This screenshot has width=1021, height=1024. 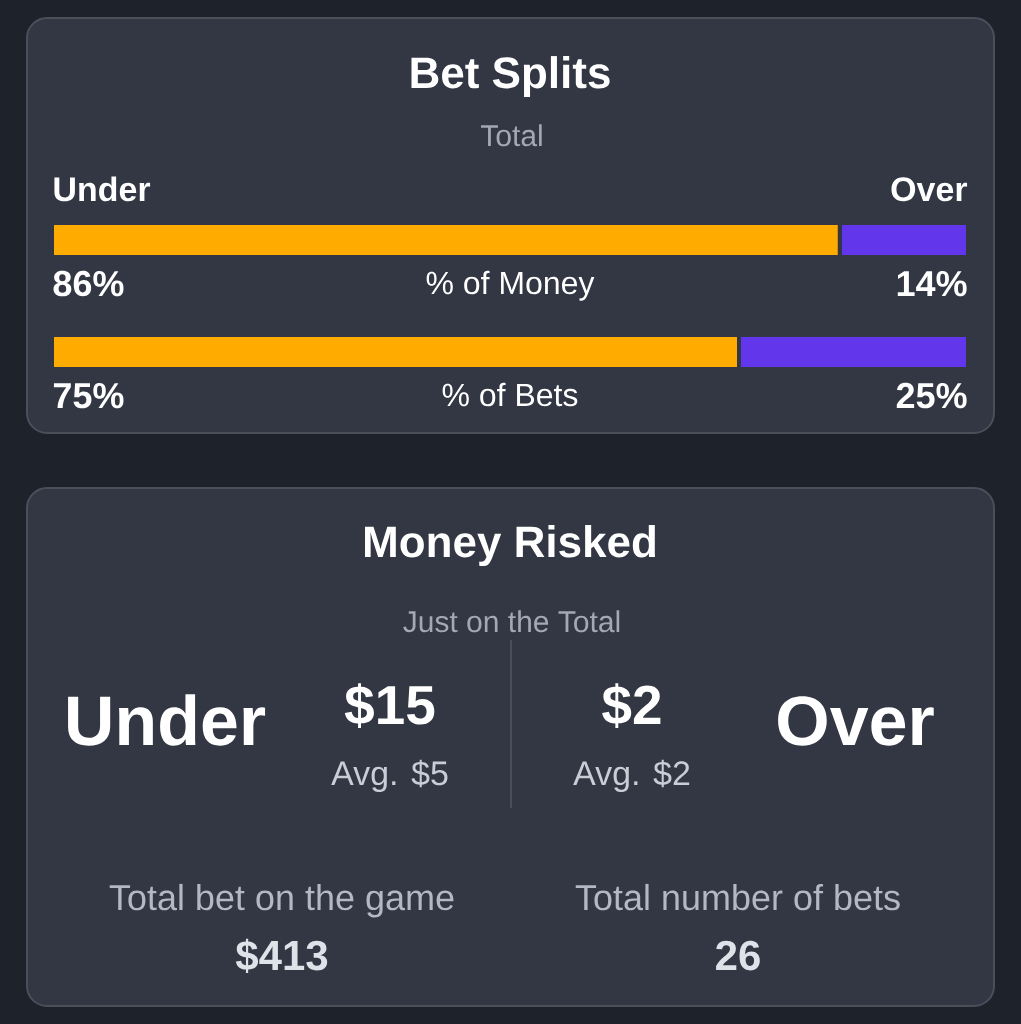 I want to click on data-label: 86%, so click(x=88, y=283).